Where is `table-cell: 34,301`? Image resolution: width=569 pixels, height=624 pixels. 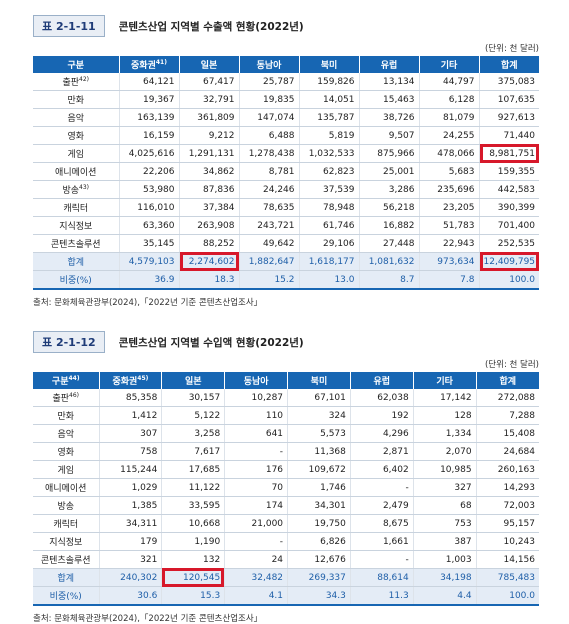
table-cell: 34,301 is located at coordinates (319, 505).